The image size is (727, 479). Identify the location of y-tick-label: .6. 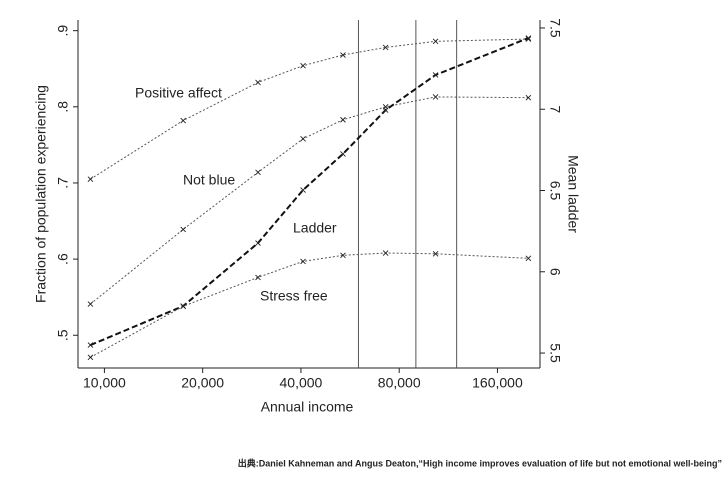
(63, 259).